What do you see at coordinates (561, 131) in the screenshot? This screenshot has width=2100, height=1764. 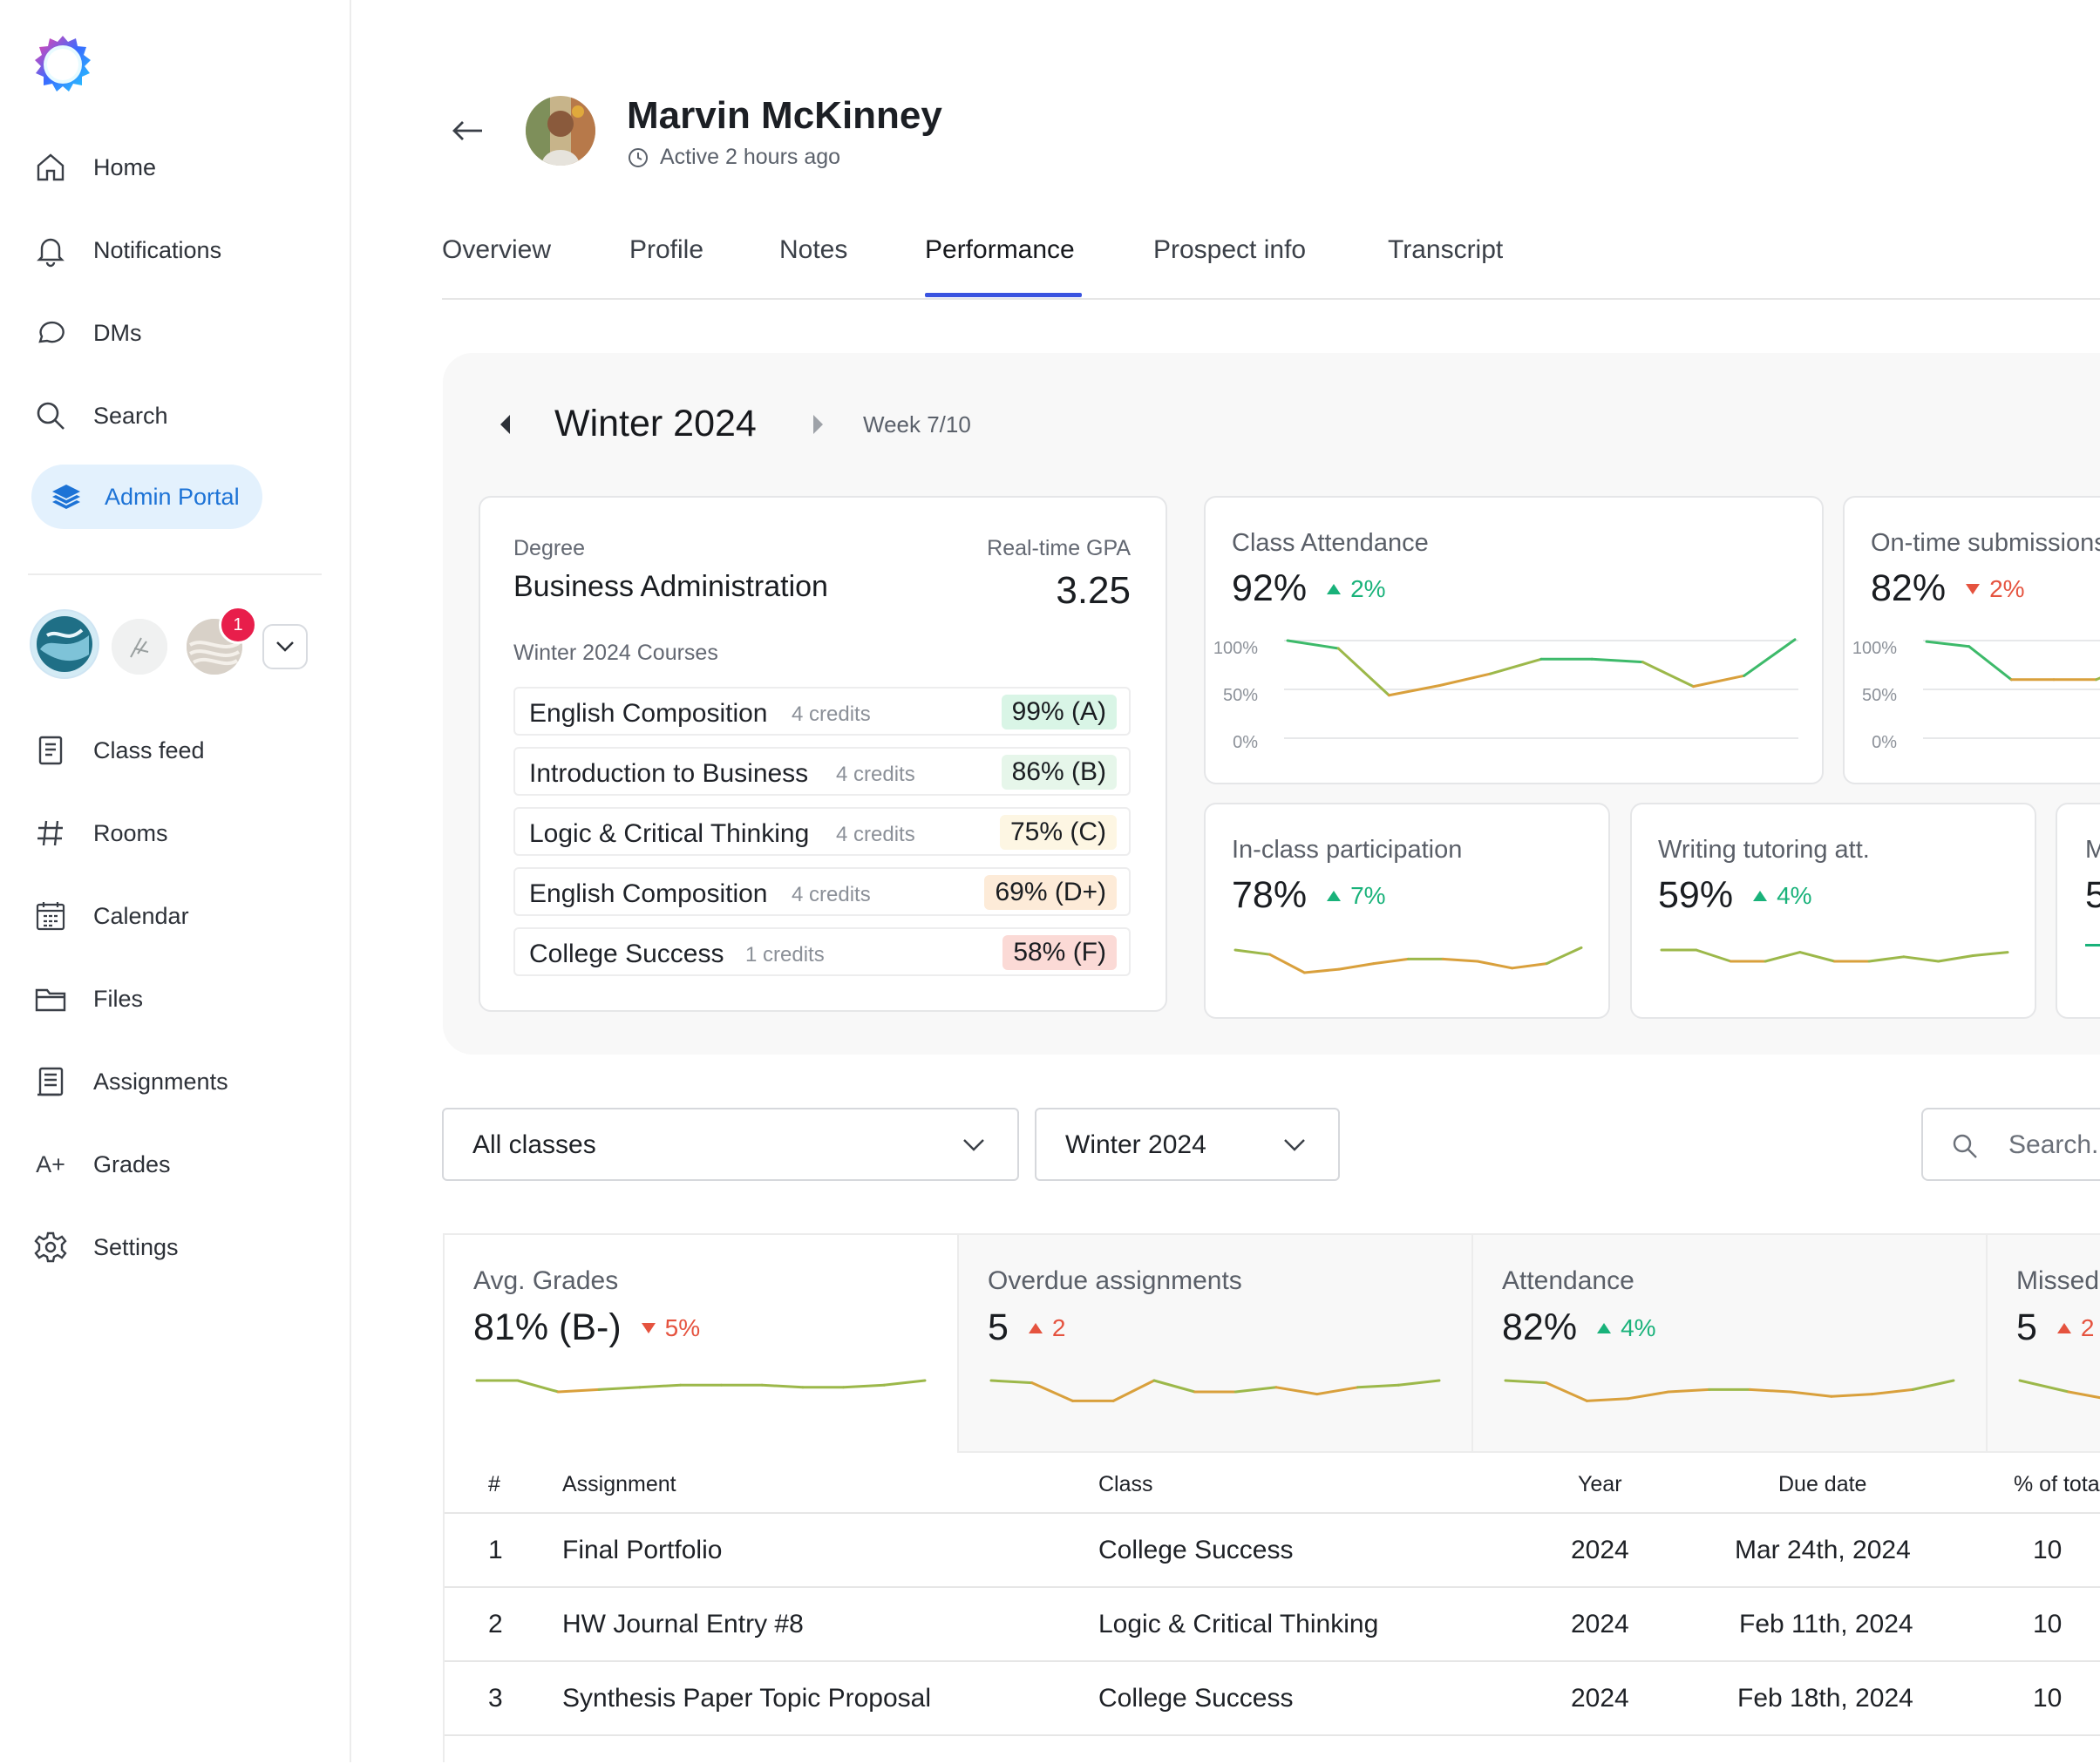 I see `student-avatar` at bounding box center [561, 131].